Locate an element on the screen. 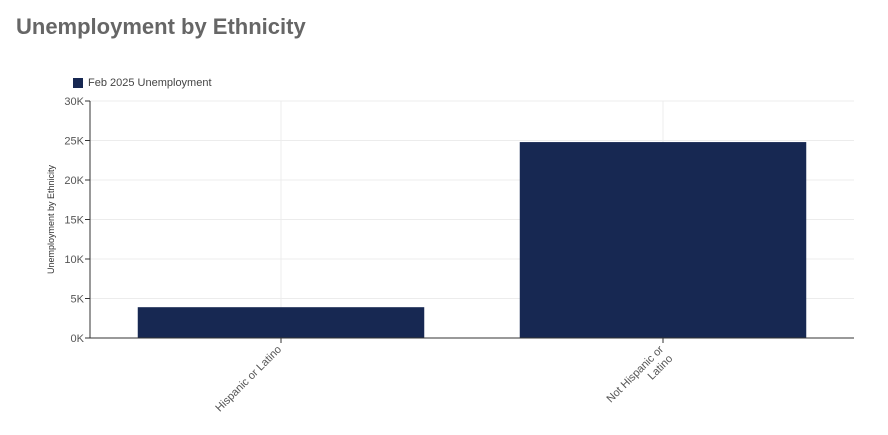  x-tick-label-line: Hispanic or Latino is located at coordinates (248, 379).